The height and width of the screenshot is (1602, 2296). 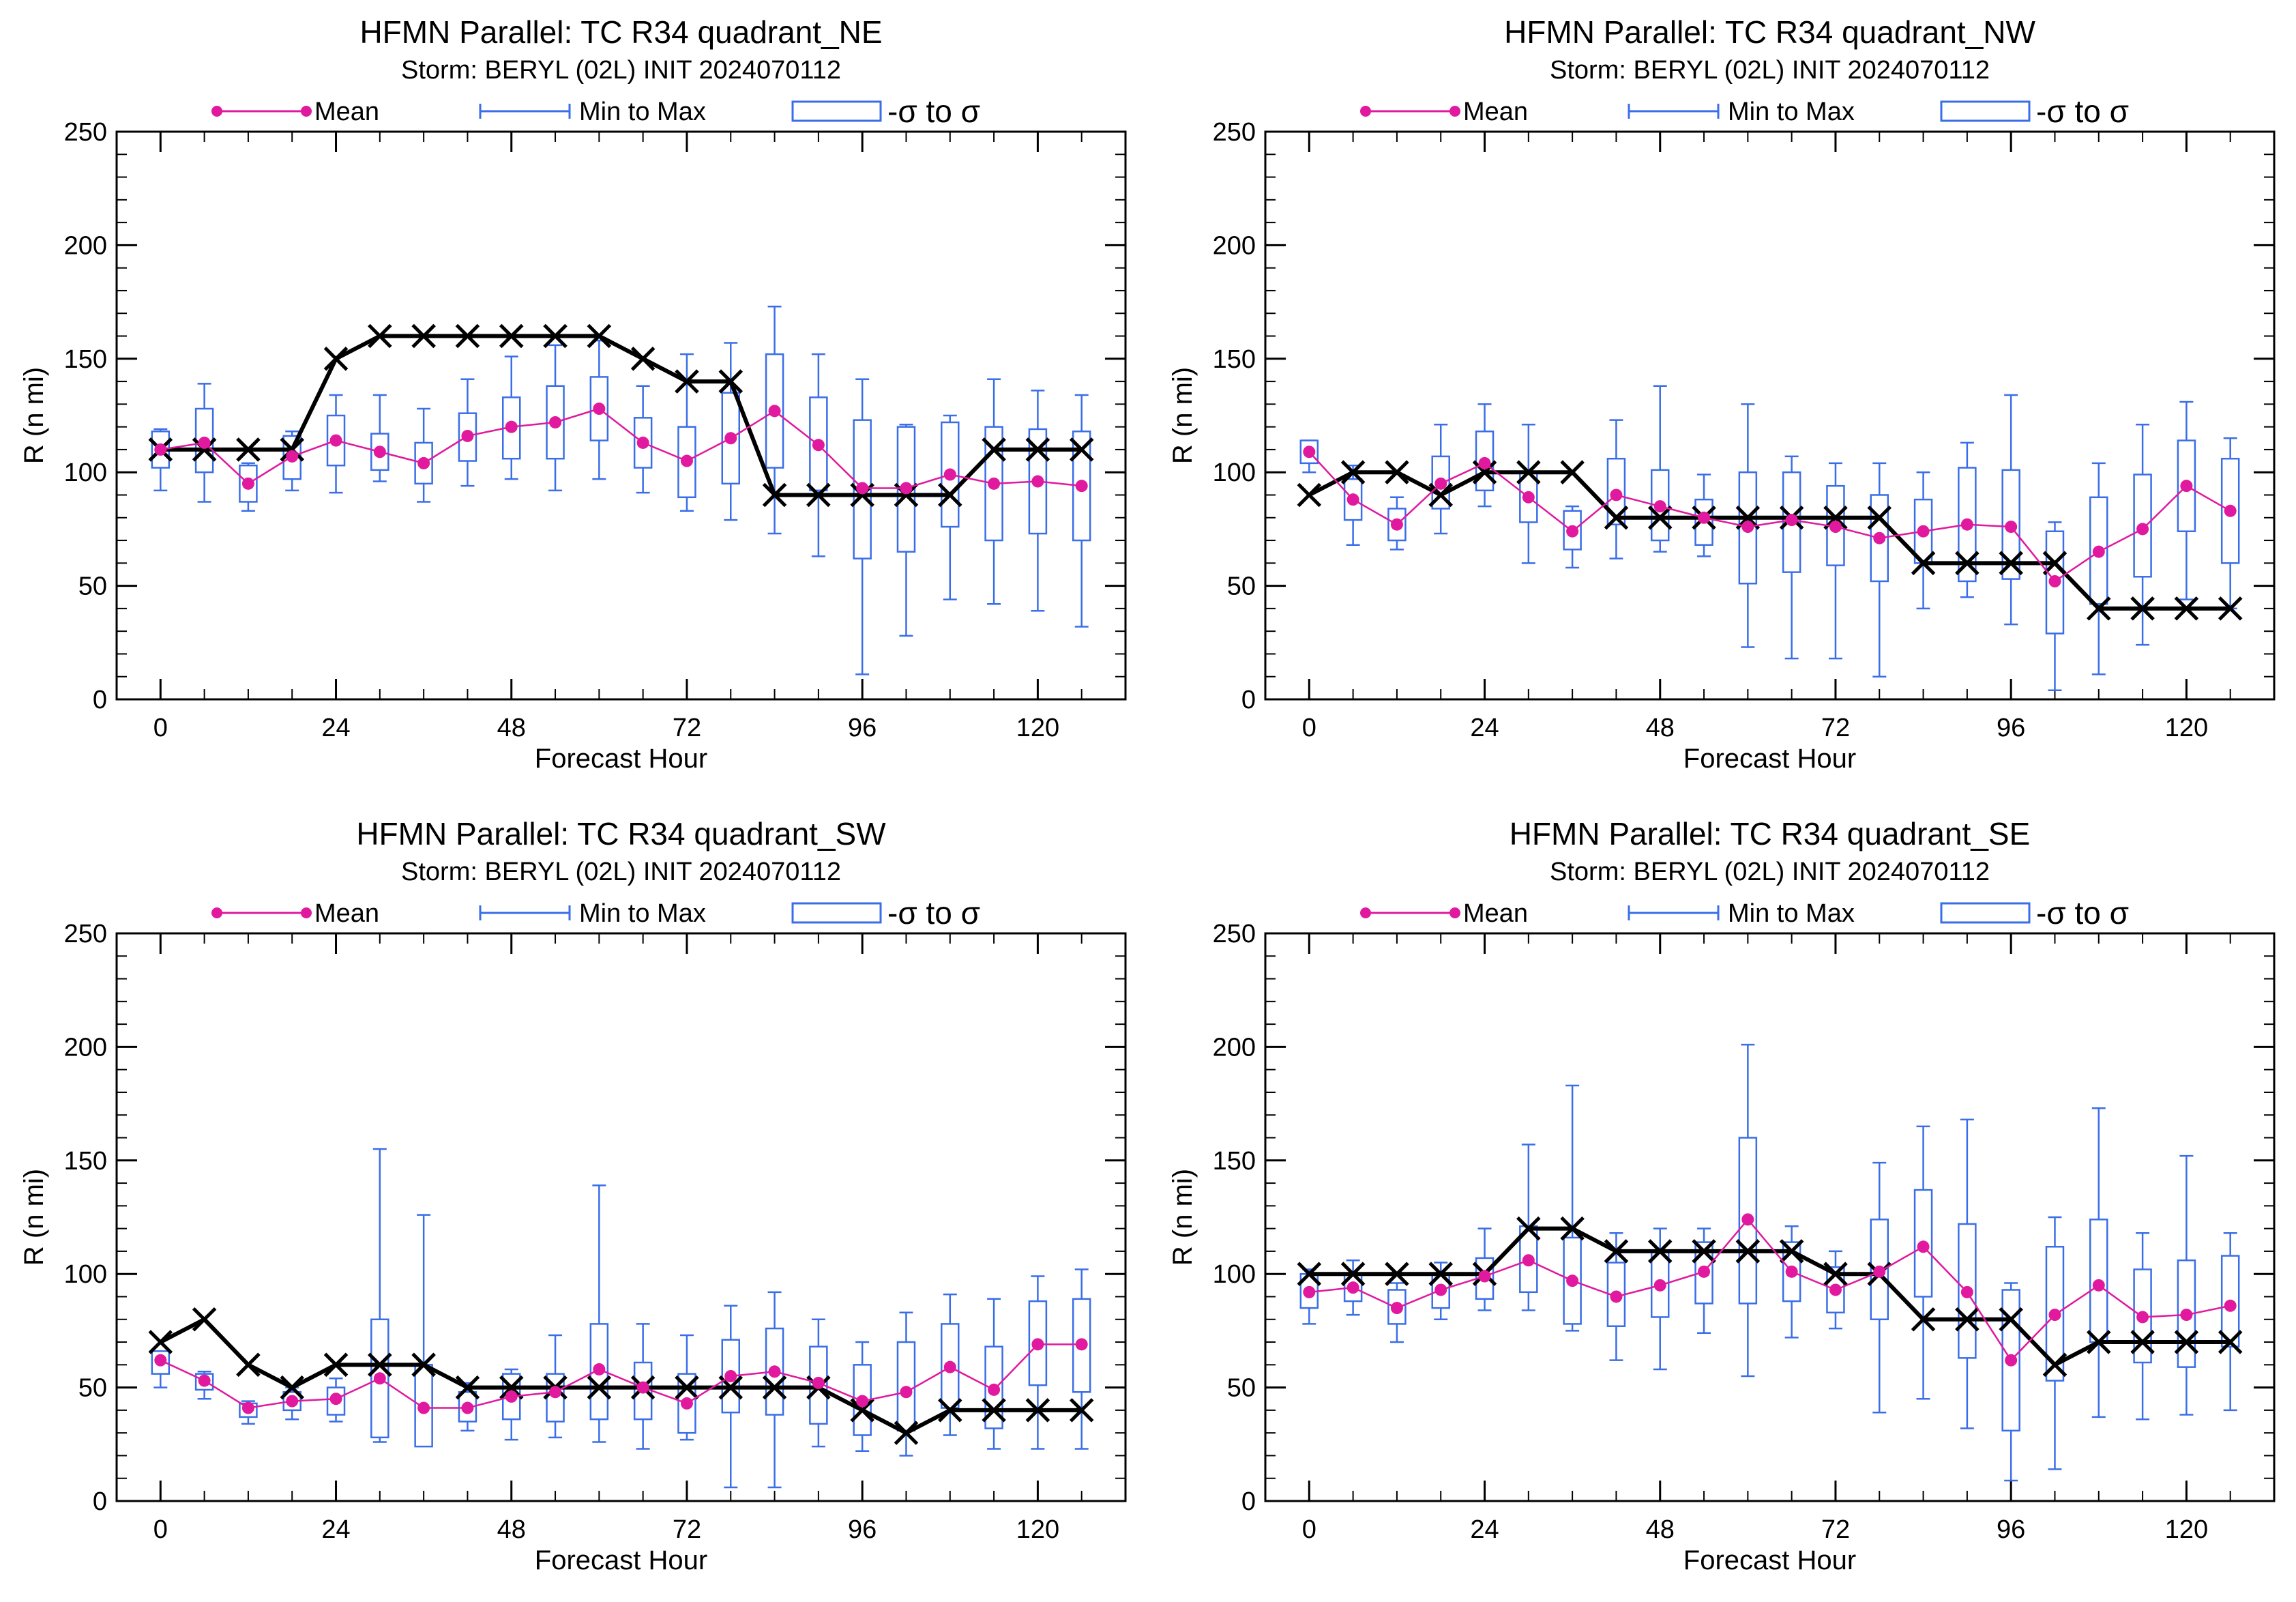 What do you see at coordinates (2098, 1281) in the screenshot?
I see `sigma-box` at bounding box center [2098, 1281].